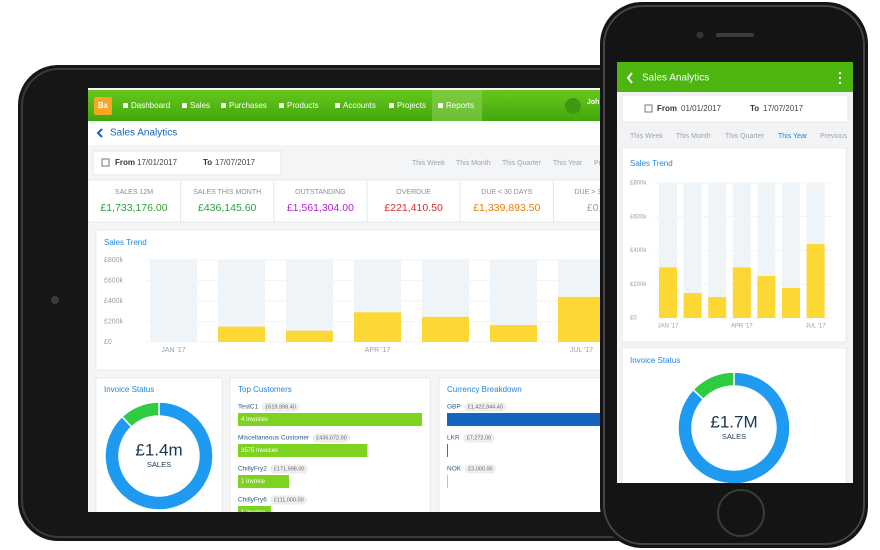 The image size is (880, 550). What do you see at coordinates (454, 407) in the screenshot?
I see `currency-name: GBP` at bounding box center [454, 407].